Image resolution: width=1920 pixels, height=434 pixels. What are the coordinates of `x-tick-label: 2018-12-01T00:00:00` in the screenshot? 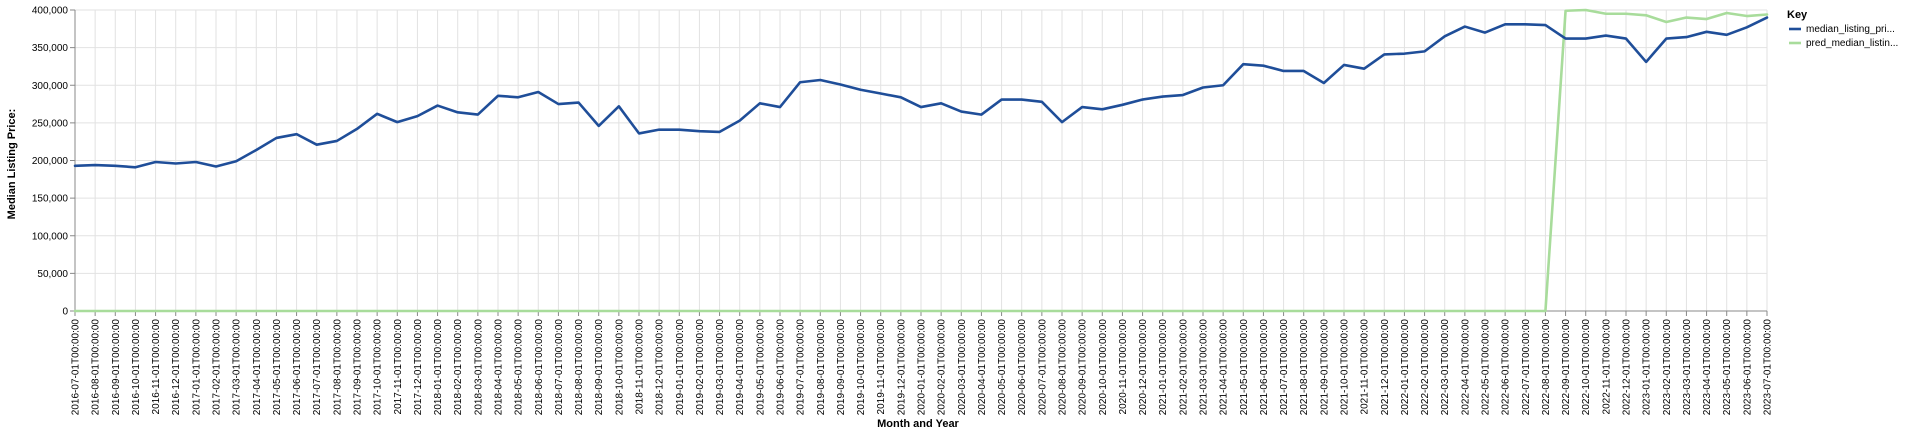 It's located at (660, 367).